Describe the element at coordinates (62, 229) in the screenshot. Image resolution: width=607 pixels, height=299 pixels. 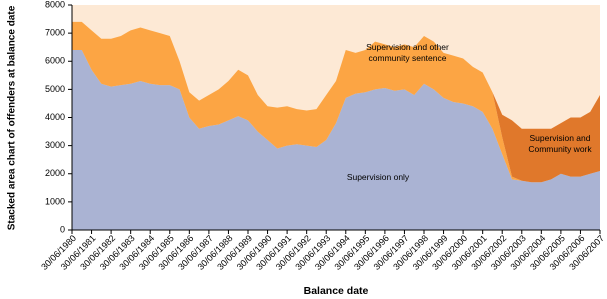
I see `y-tick-label: 0` at that location.